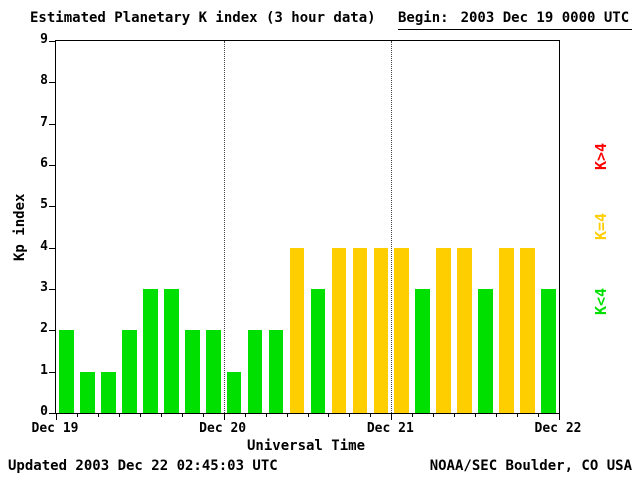  What do you see at coordinates (44, 39) in the screenshot?
I see `y-tick-label: 9` at bounding box center [44, 39].